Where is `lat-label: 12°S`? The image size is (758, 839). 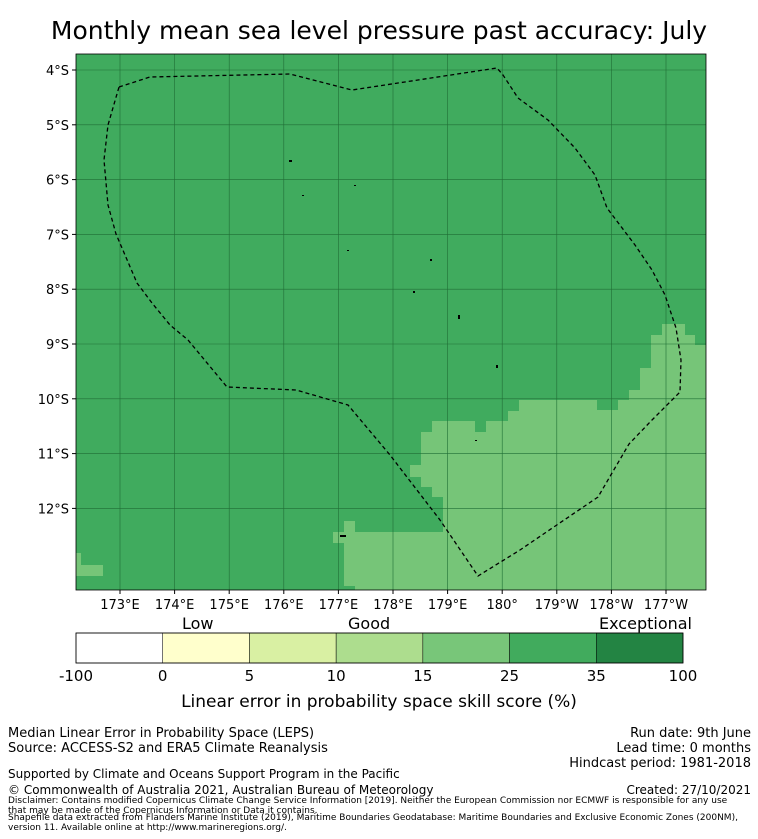 lat-label: 12°S is located at coordinates (53, 509).